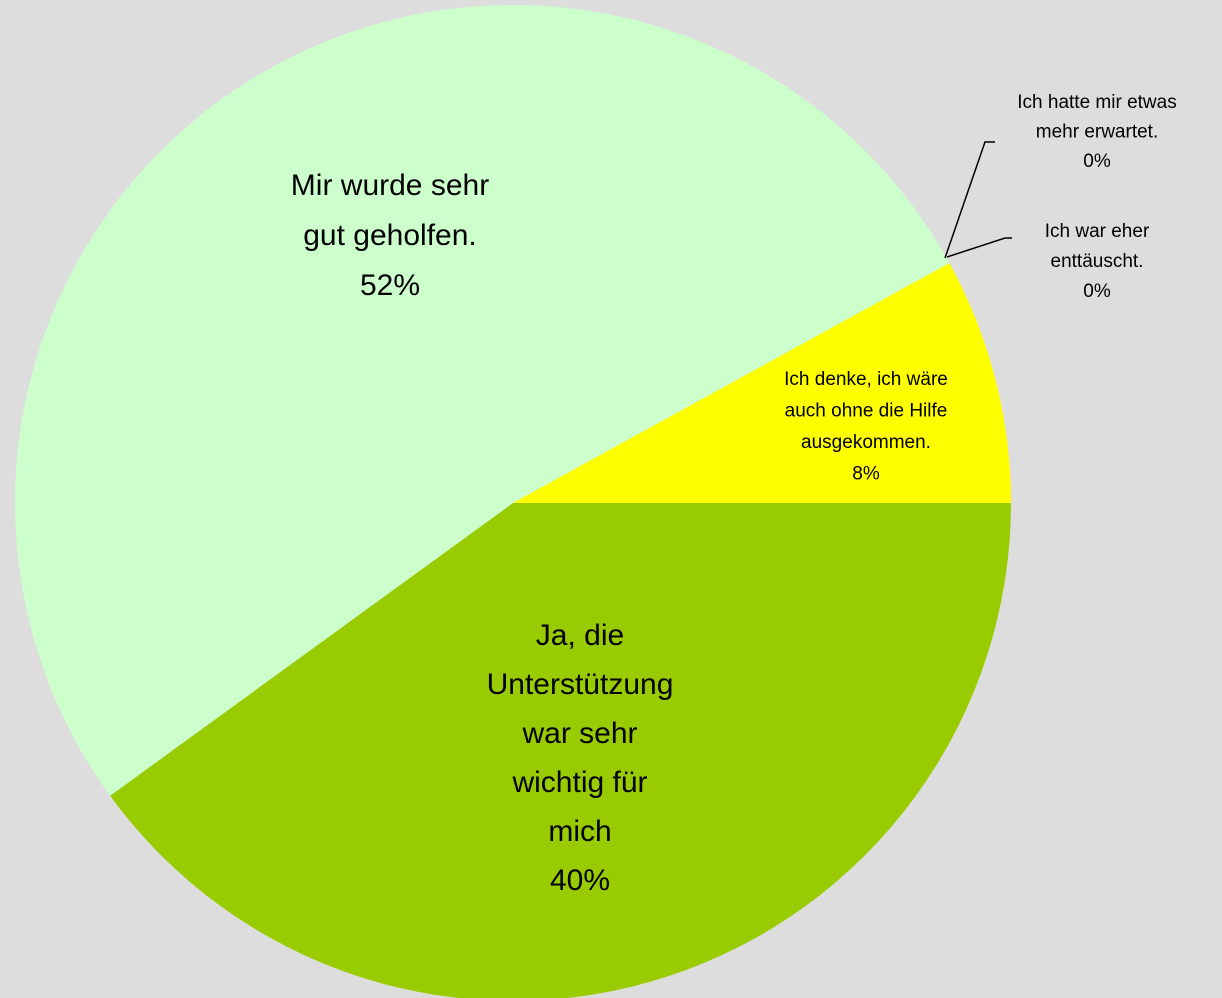 This screenshot has width=1222, height=998. Describe the element at coordinates (1097, 261) in the screenshot. I see `label-line: enttäuscht.` at that location.